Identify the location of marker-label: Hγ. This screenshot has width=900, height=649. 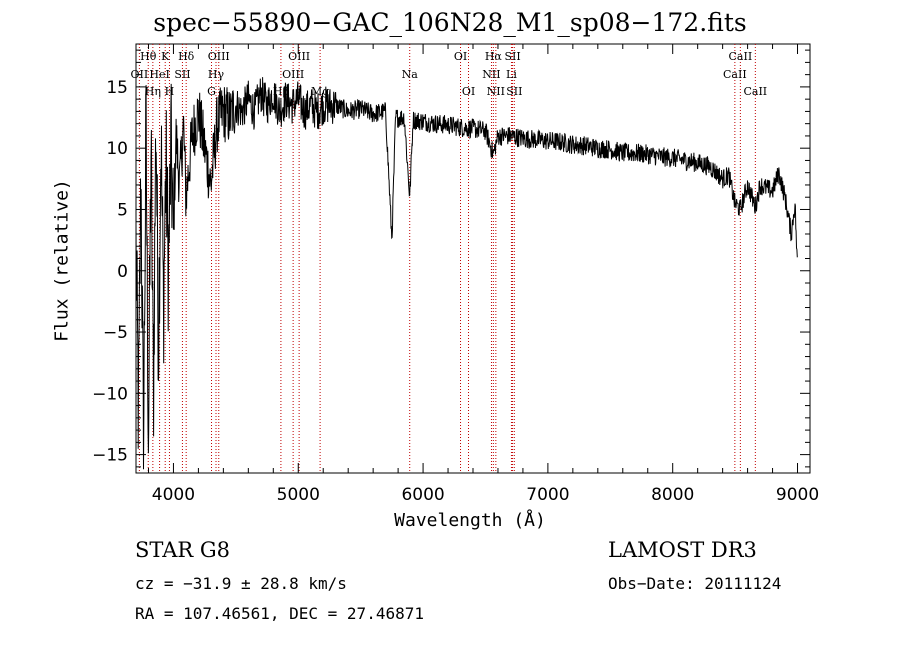
(216, 74).